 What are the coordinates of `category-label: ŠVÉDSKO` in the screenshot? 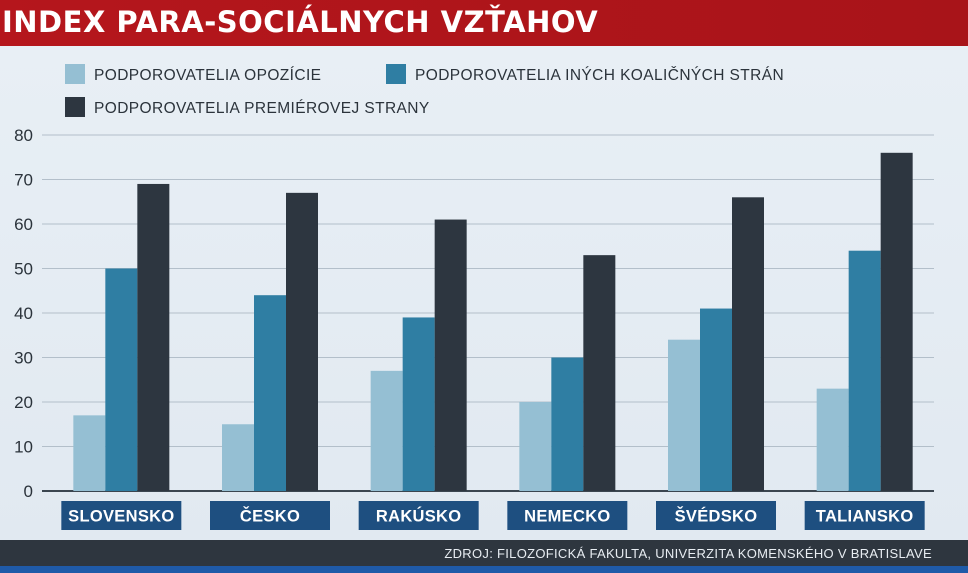 It's located at (716, 516).